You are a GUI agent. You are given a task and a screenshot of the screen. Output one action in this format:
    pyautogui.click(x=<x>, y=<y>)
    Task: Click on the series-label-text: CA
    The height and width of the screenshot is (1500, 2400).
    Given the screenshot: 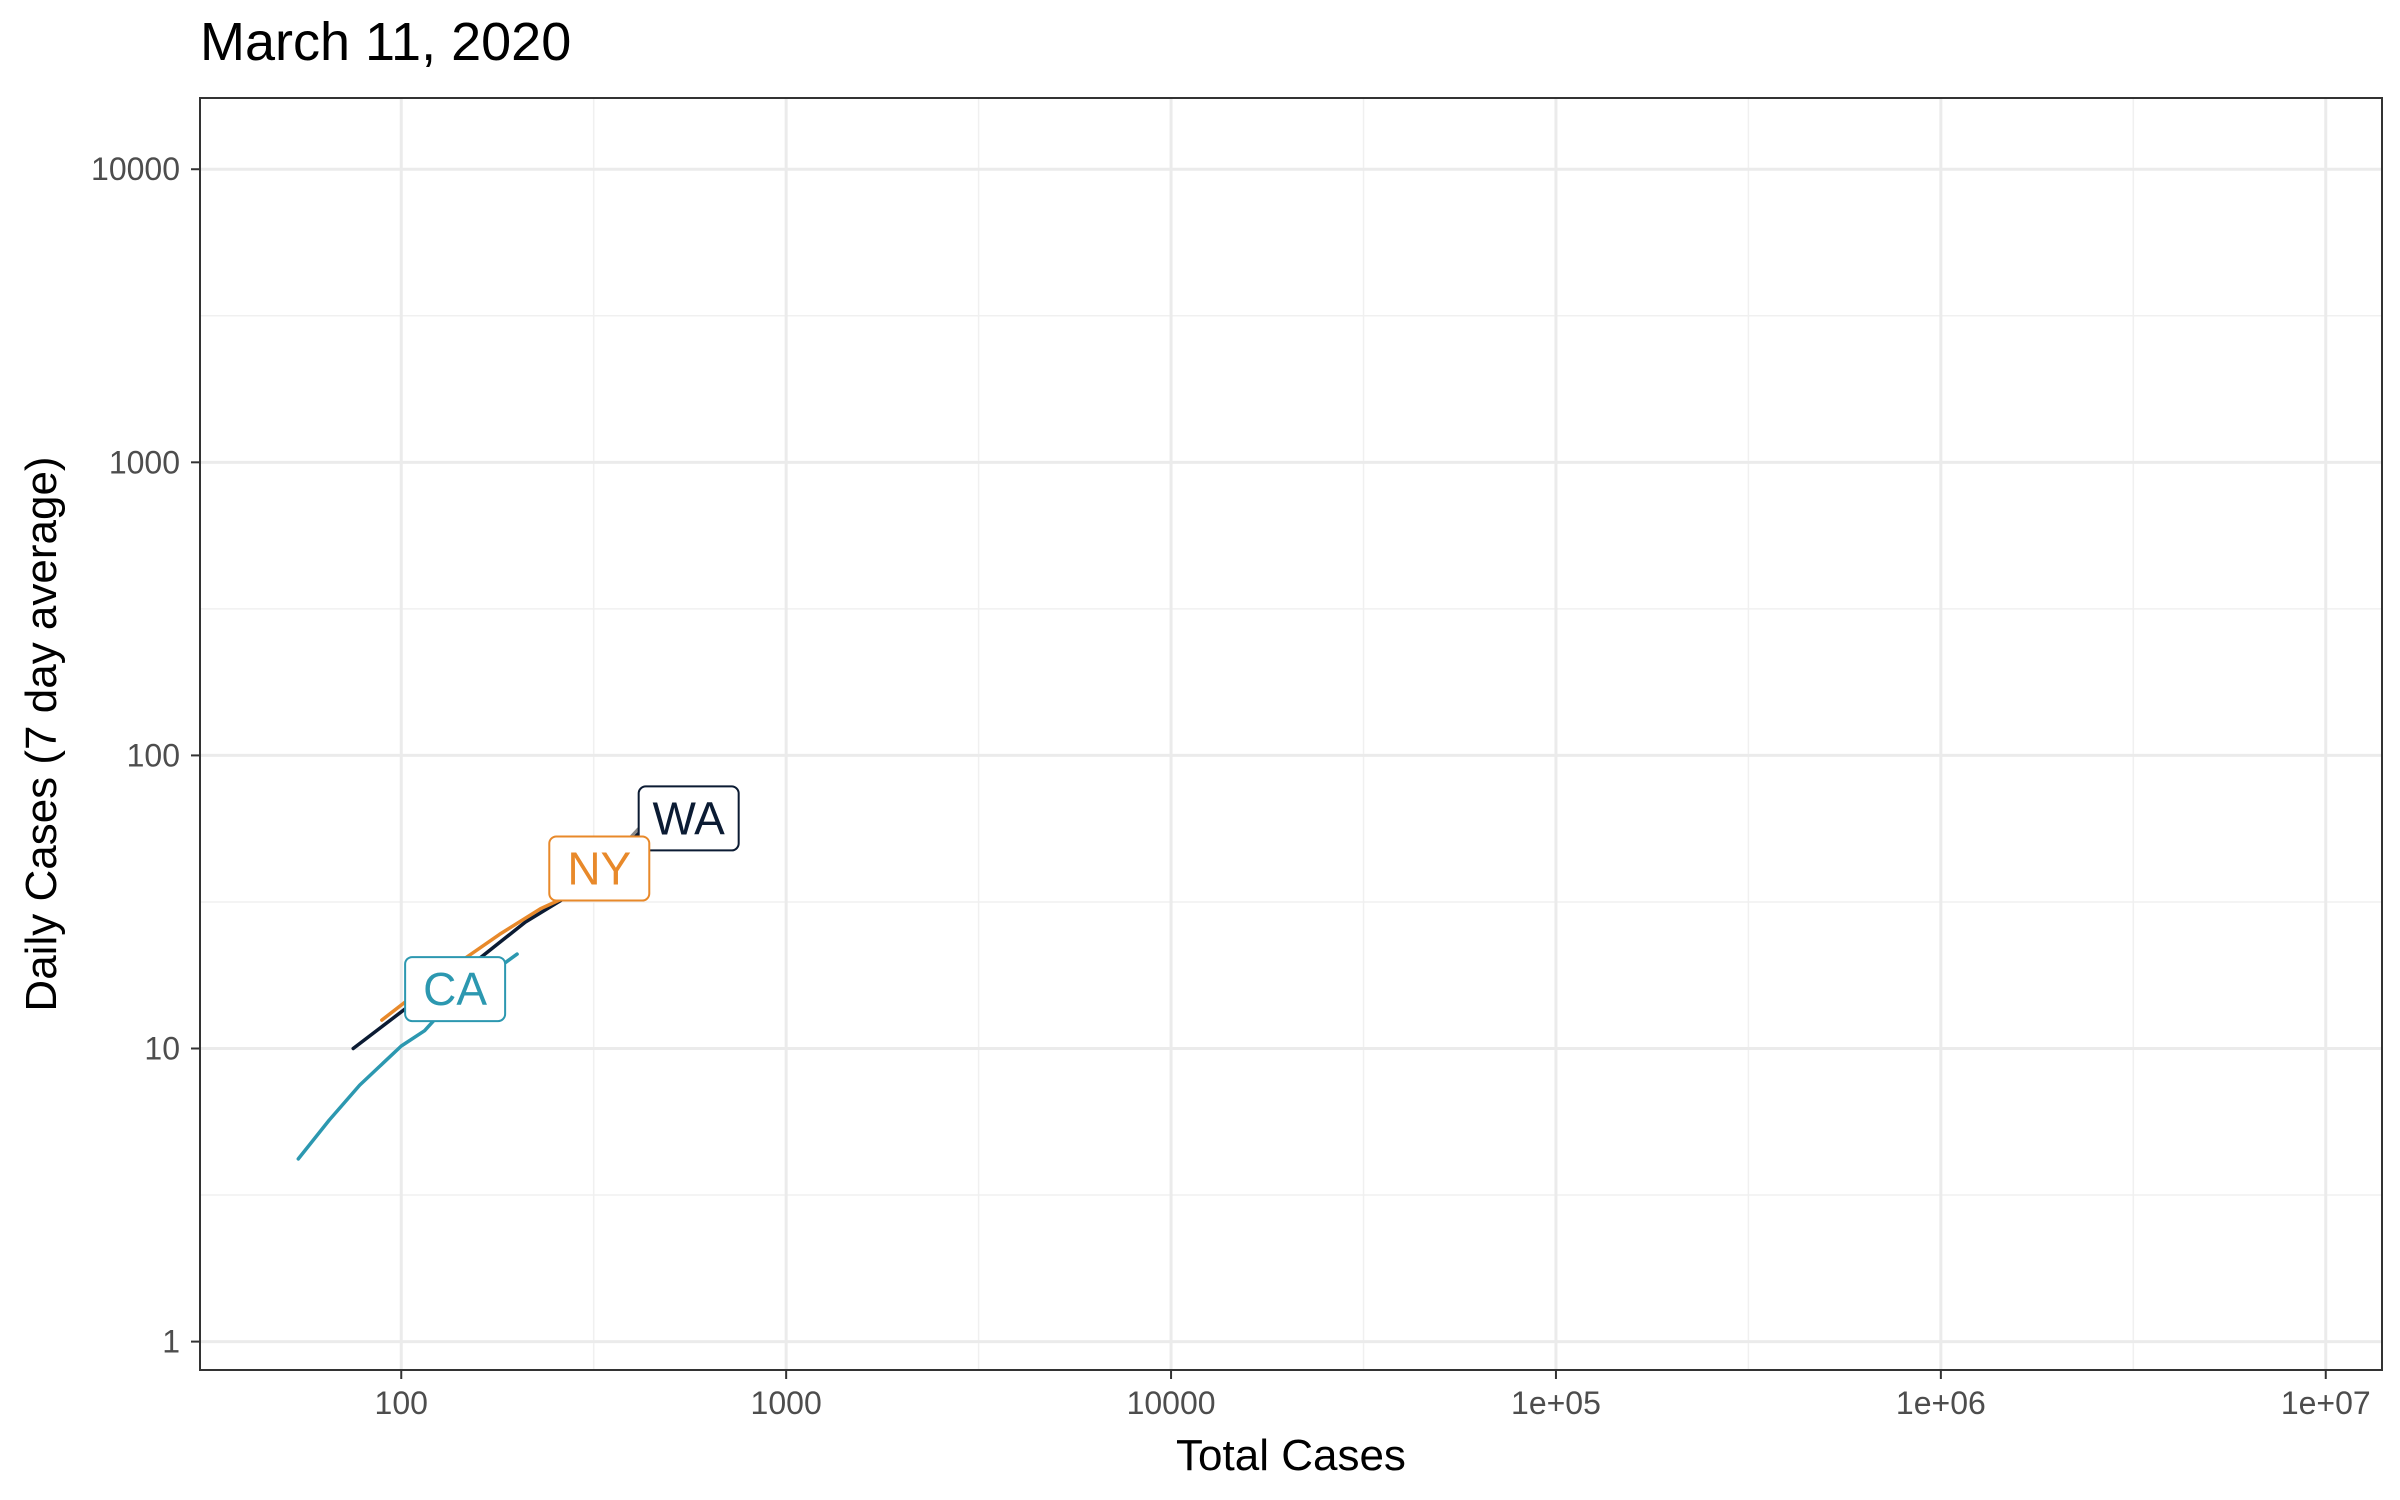 What is the action you would take?
    pyautogui.click(x=455, y=989)
    